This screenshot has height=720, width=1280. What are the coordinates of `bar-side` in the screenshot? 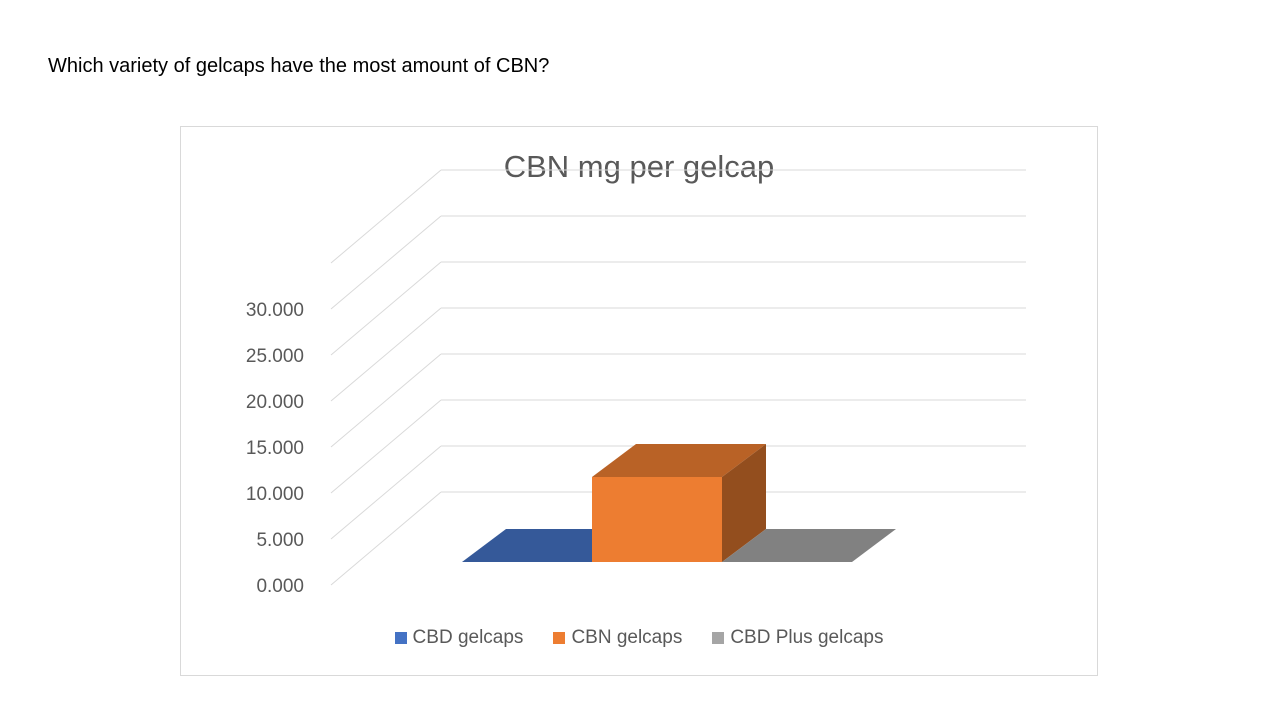 It's located at (744, 503).